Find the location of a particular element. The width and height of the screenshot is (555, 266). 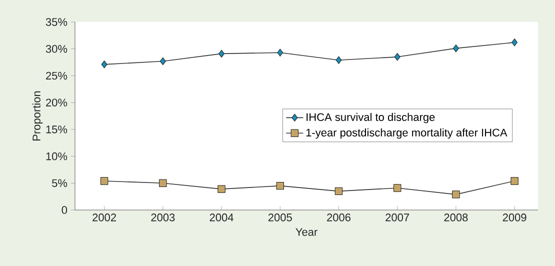

y-tick-label: 30% is located at coordinates (57, 48).